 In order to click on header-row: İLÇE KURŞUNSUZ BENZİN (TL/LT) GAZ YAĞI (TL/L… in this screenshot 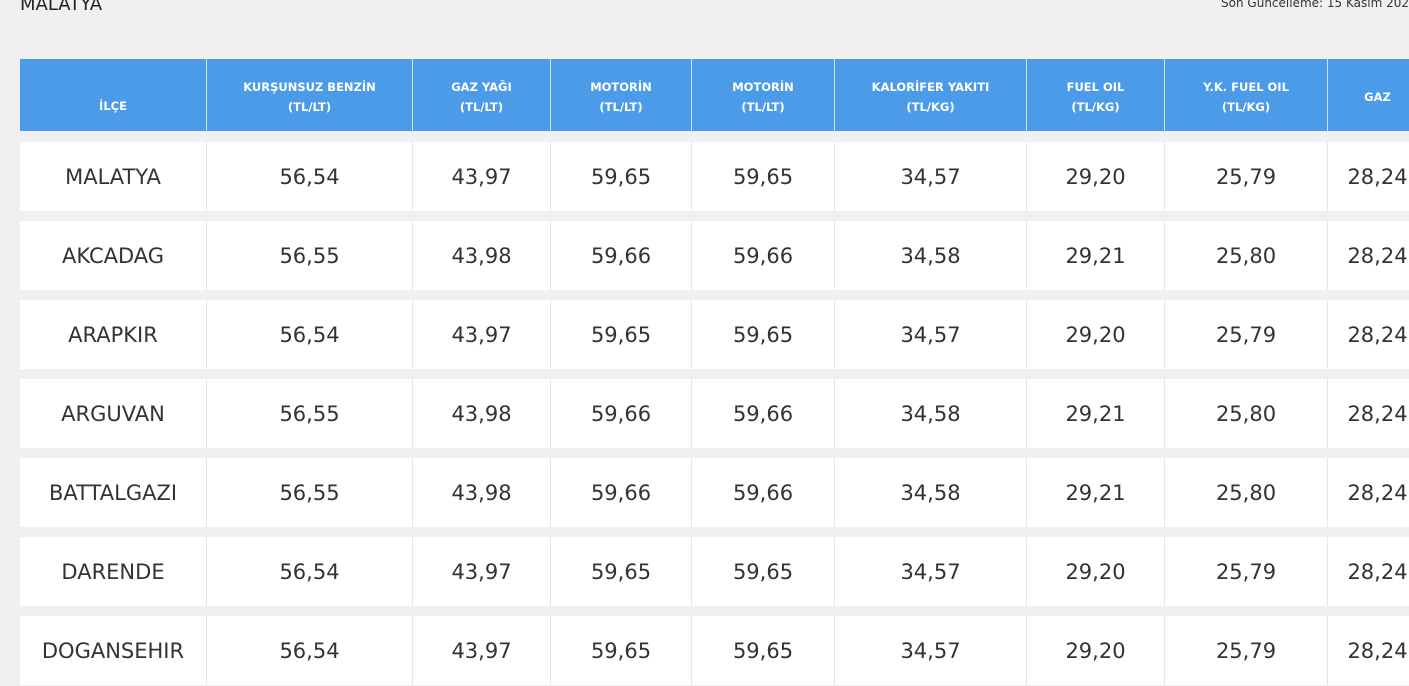, I will do `click(714, 95)`.